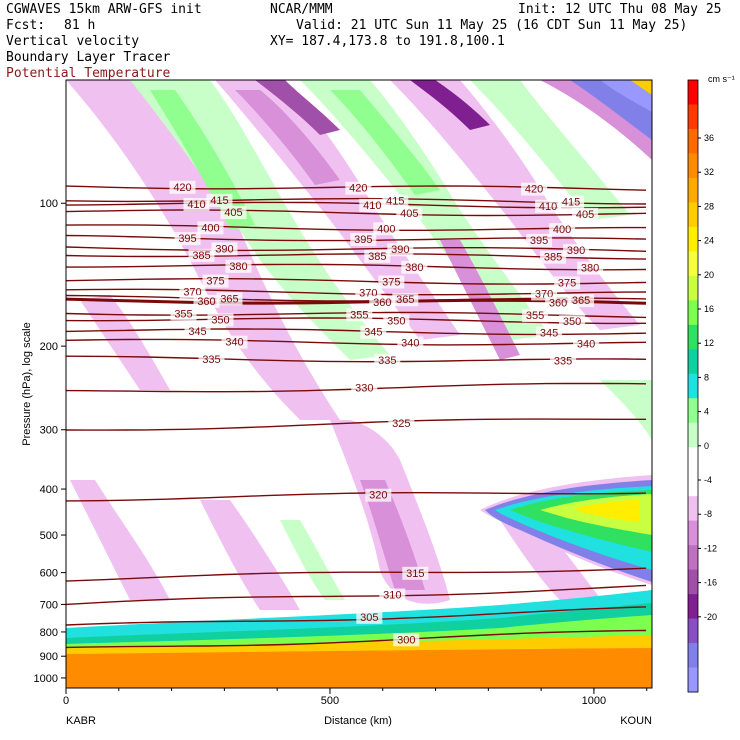  Describe the element at coordinates (710, 548) in the screenshot. I see `colorbar-label: -12` at that location.